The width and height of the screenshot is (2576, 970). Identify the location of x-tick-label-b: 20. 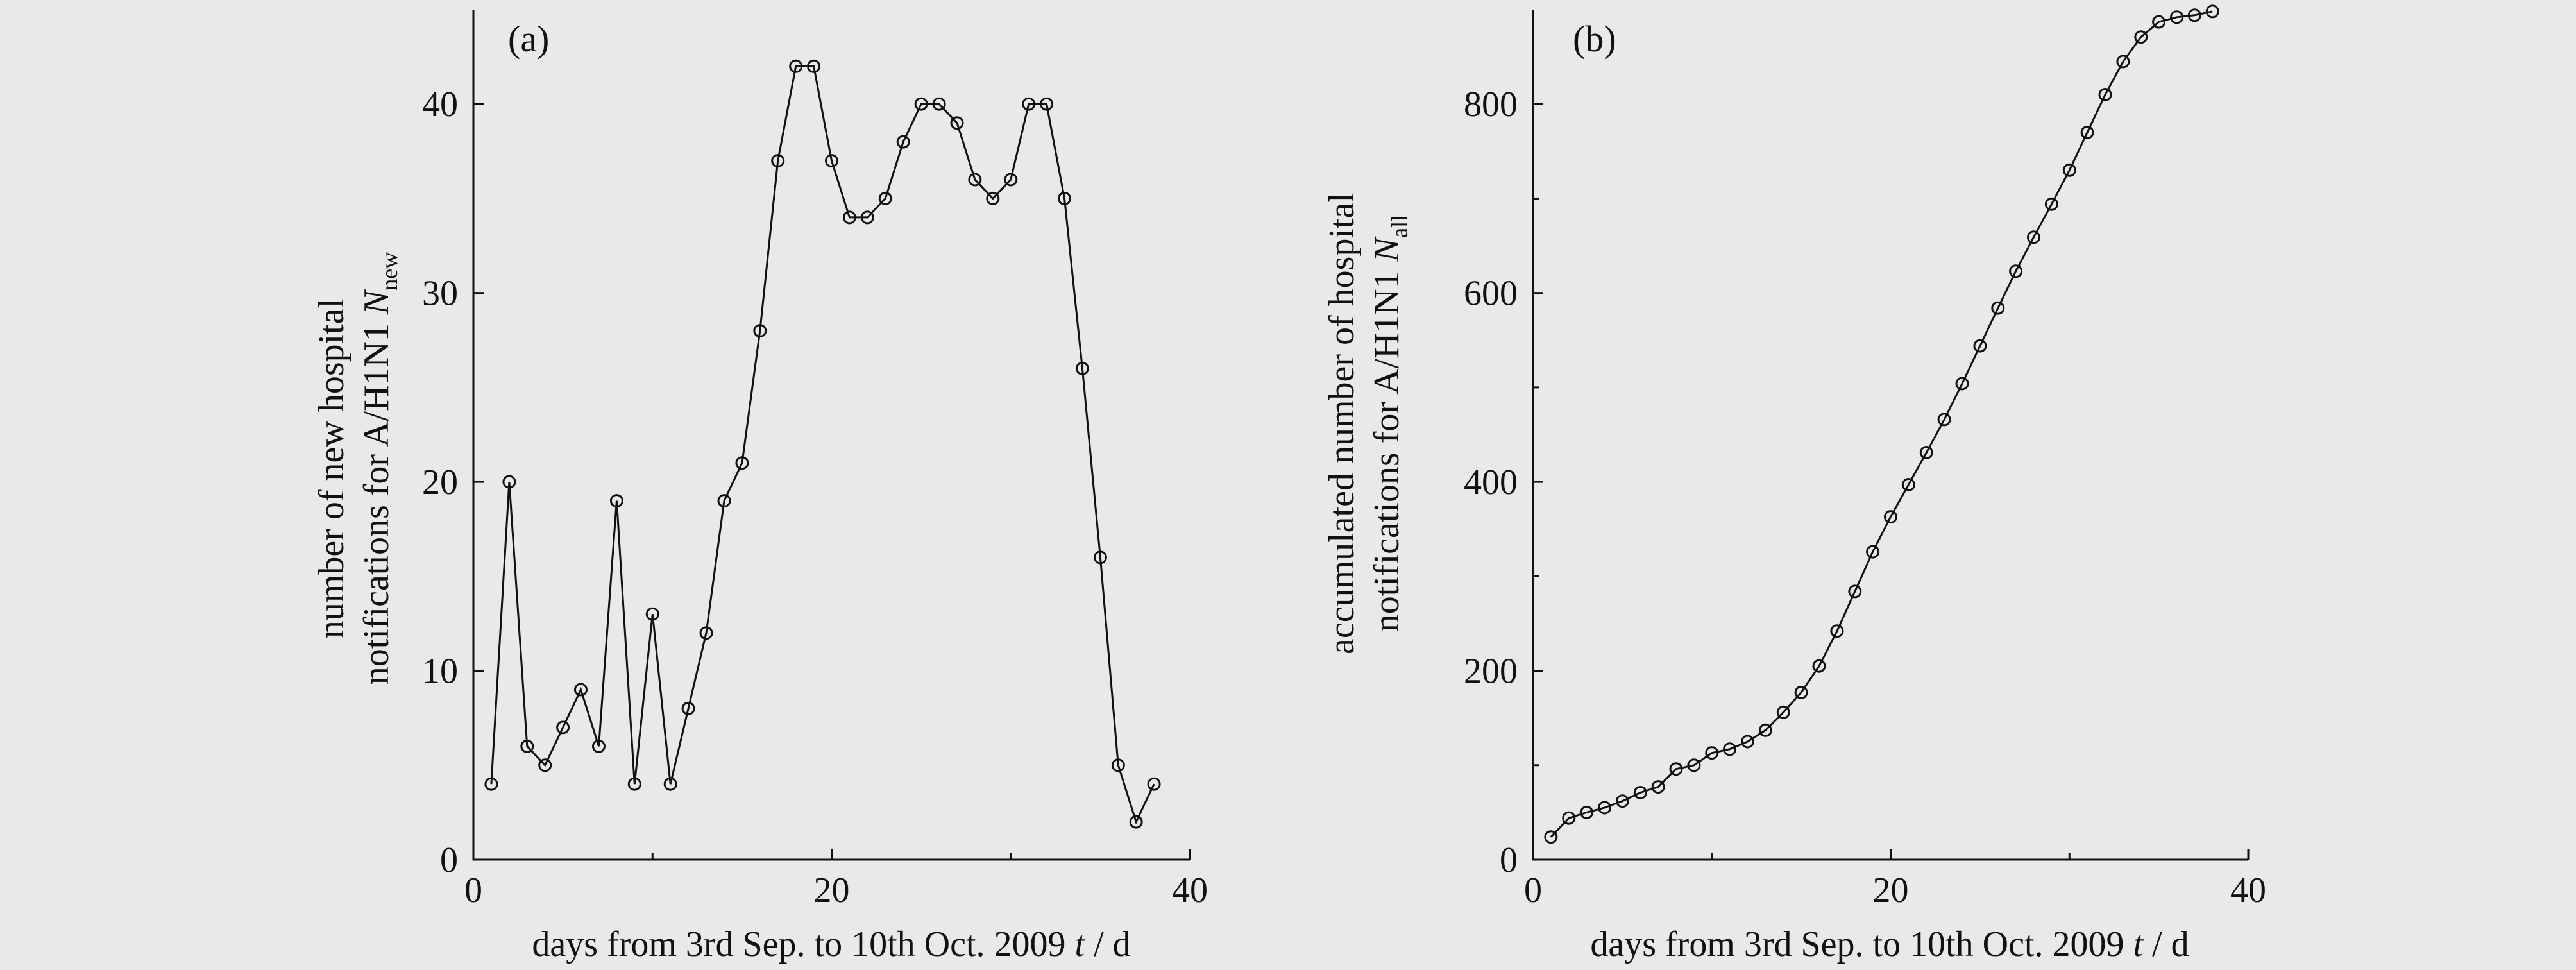
(1891, 890).